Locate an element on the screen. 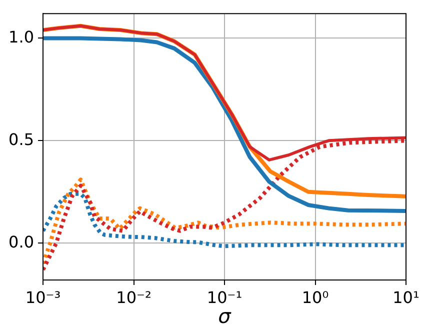  x-axis-title: σ is located at coordinates (225, 316).